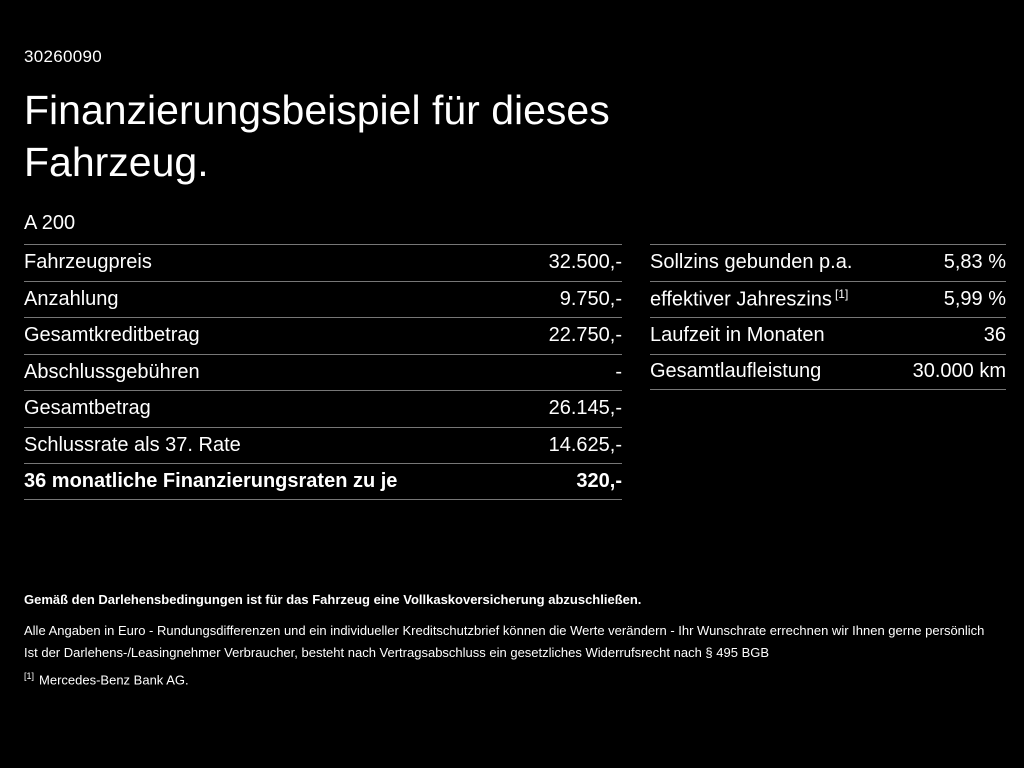 Image resolution: width=1024 pixels, height=768 pixels. Describe the element at coordinates (112, 371) in the screenshot. I see `row-label: Abschlussgebühren` at that location.